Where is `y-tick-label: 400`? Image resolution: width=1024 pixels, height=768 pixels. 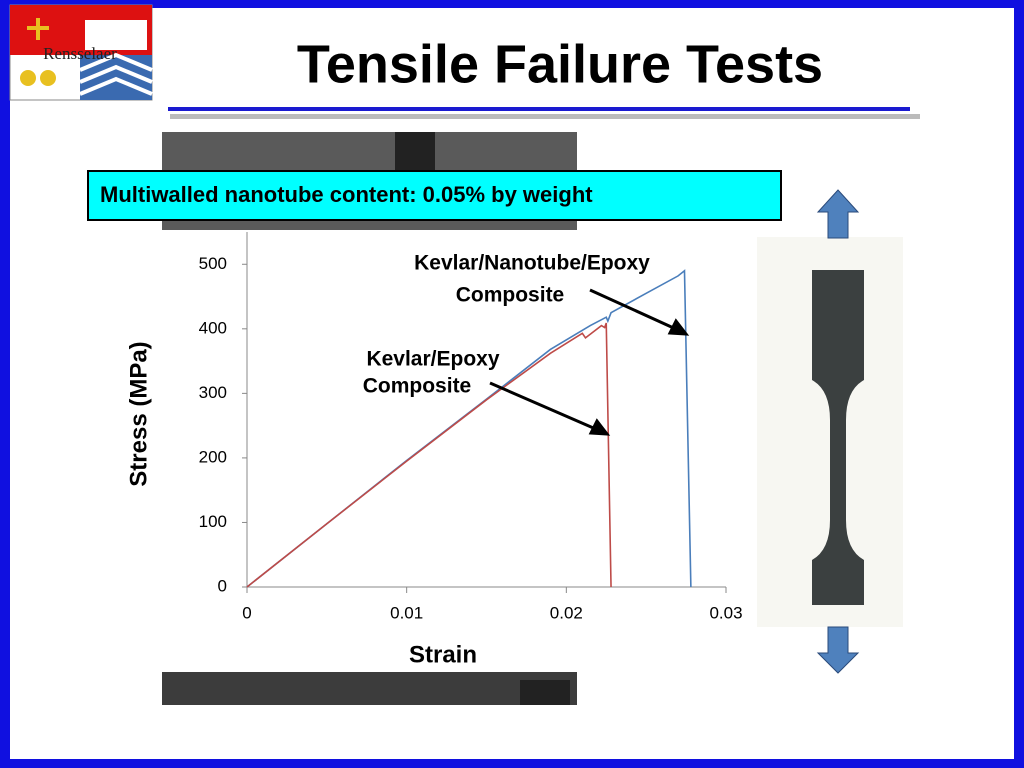 y-tick-label: 400 is located at coordinates (213, 327).